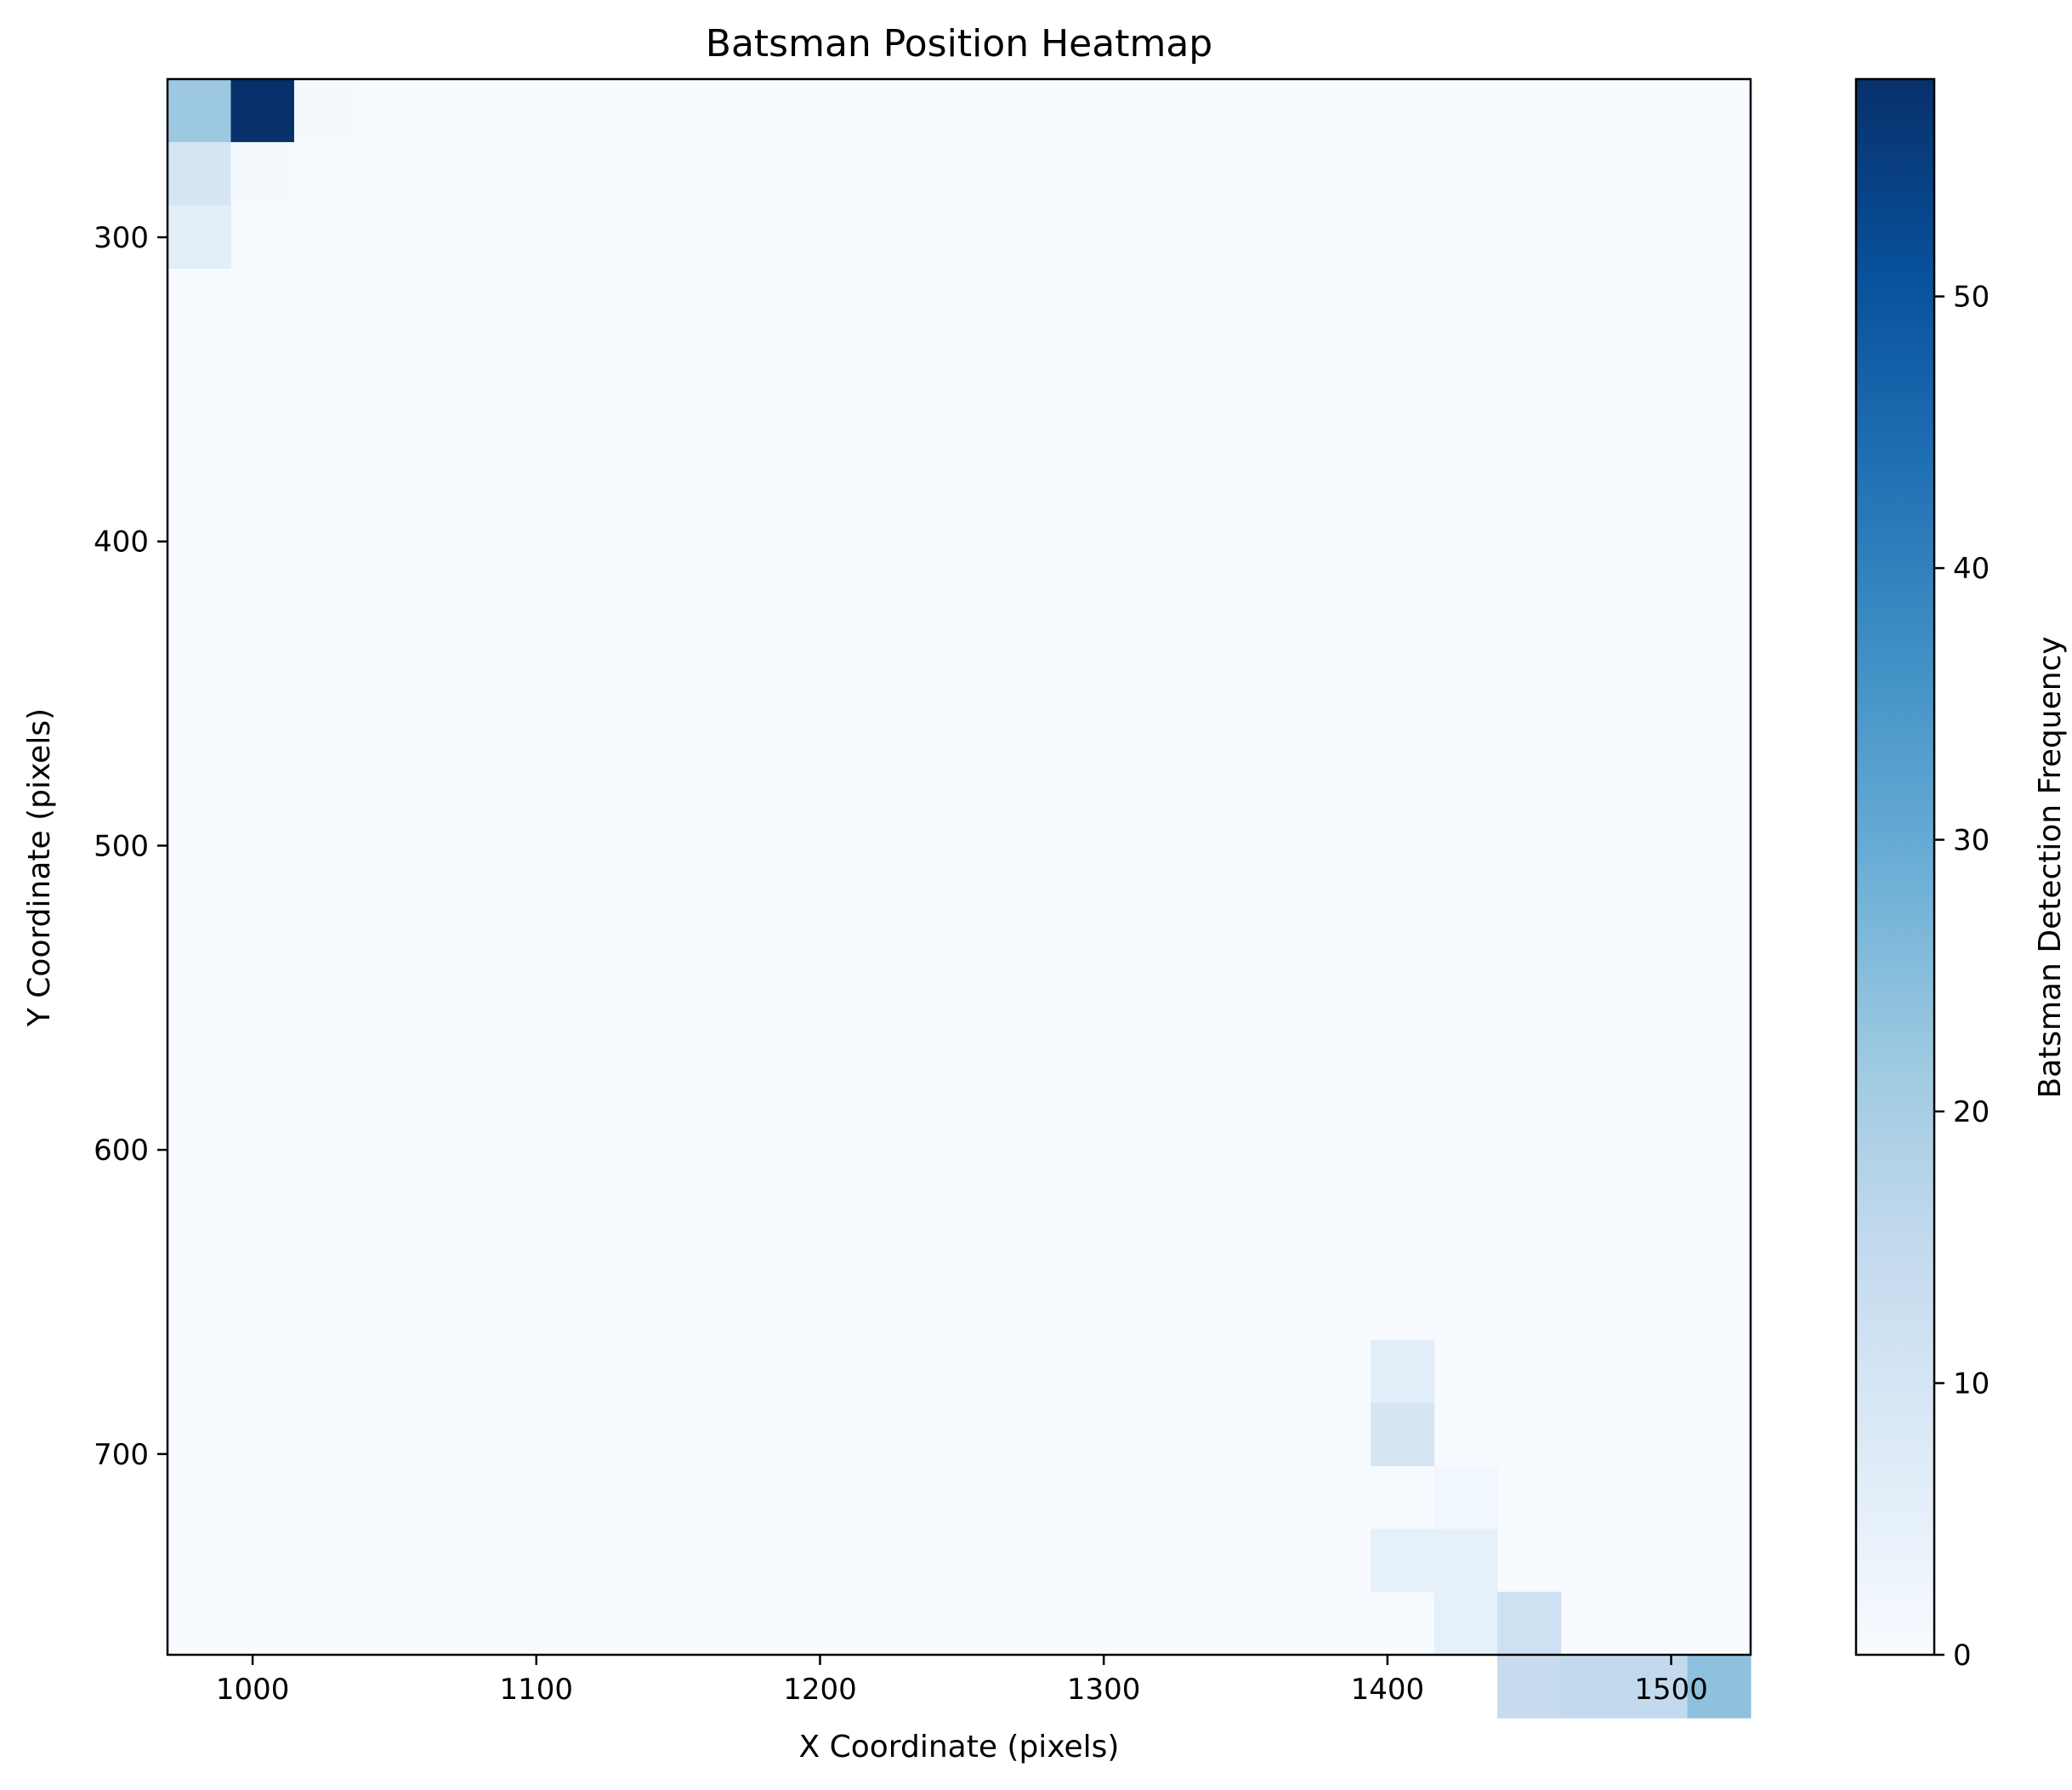 The image size is (2072, 1790). Describe the element at coordinates (959, 43) in the screenshot. I see `chart-title: Batsman Position Heatmap` at that location.